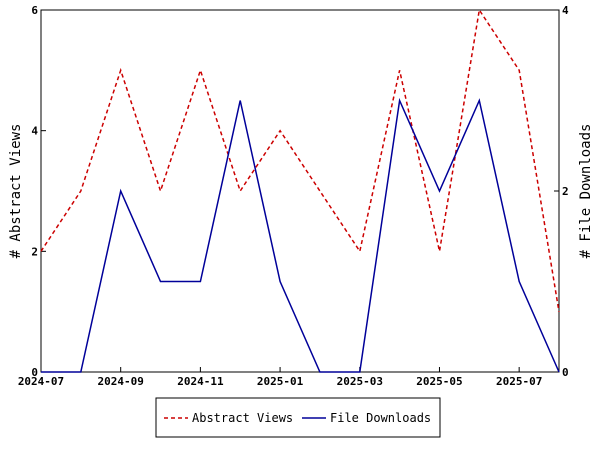 This screenshot has width=600, height=450. What do you see at coordinates (360, 381) in the screenshot?
I see `x-tick-label-2025-03: 2025-03` at bounding box center [360, 381].